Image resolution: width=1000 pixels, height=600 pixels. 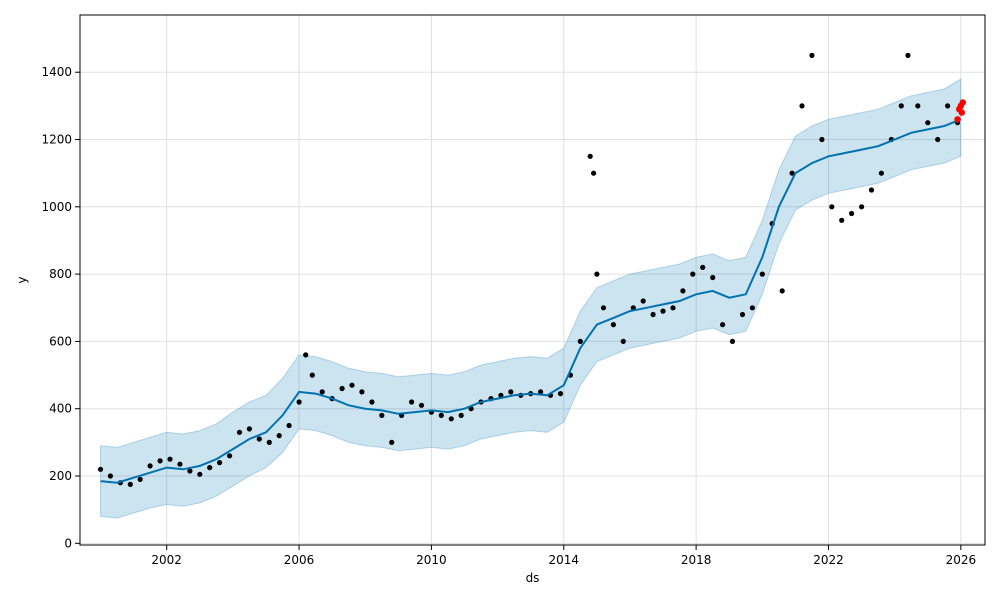 What do you see at coordinates (56, 72) in the screenshot?
I see `y-tick-label: 1400` at bounding box center [56, 72].